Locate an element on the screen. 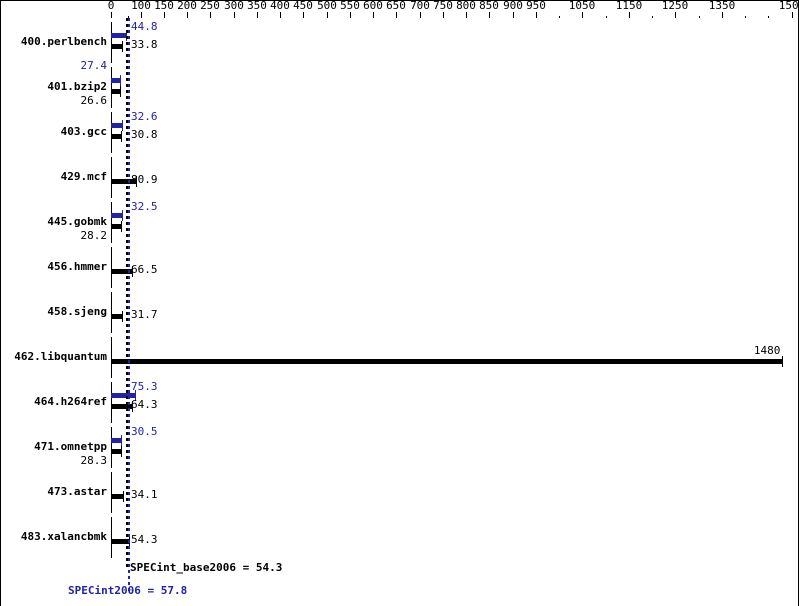 The image size is (799, 606). benchmark-row: 483.xalancbmk is located at coordinates (399, 537).